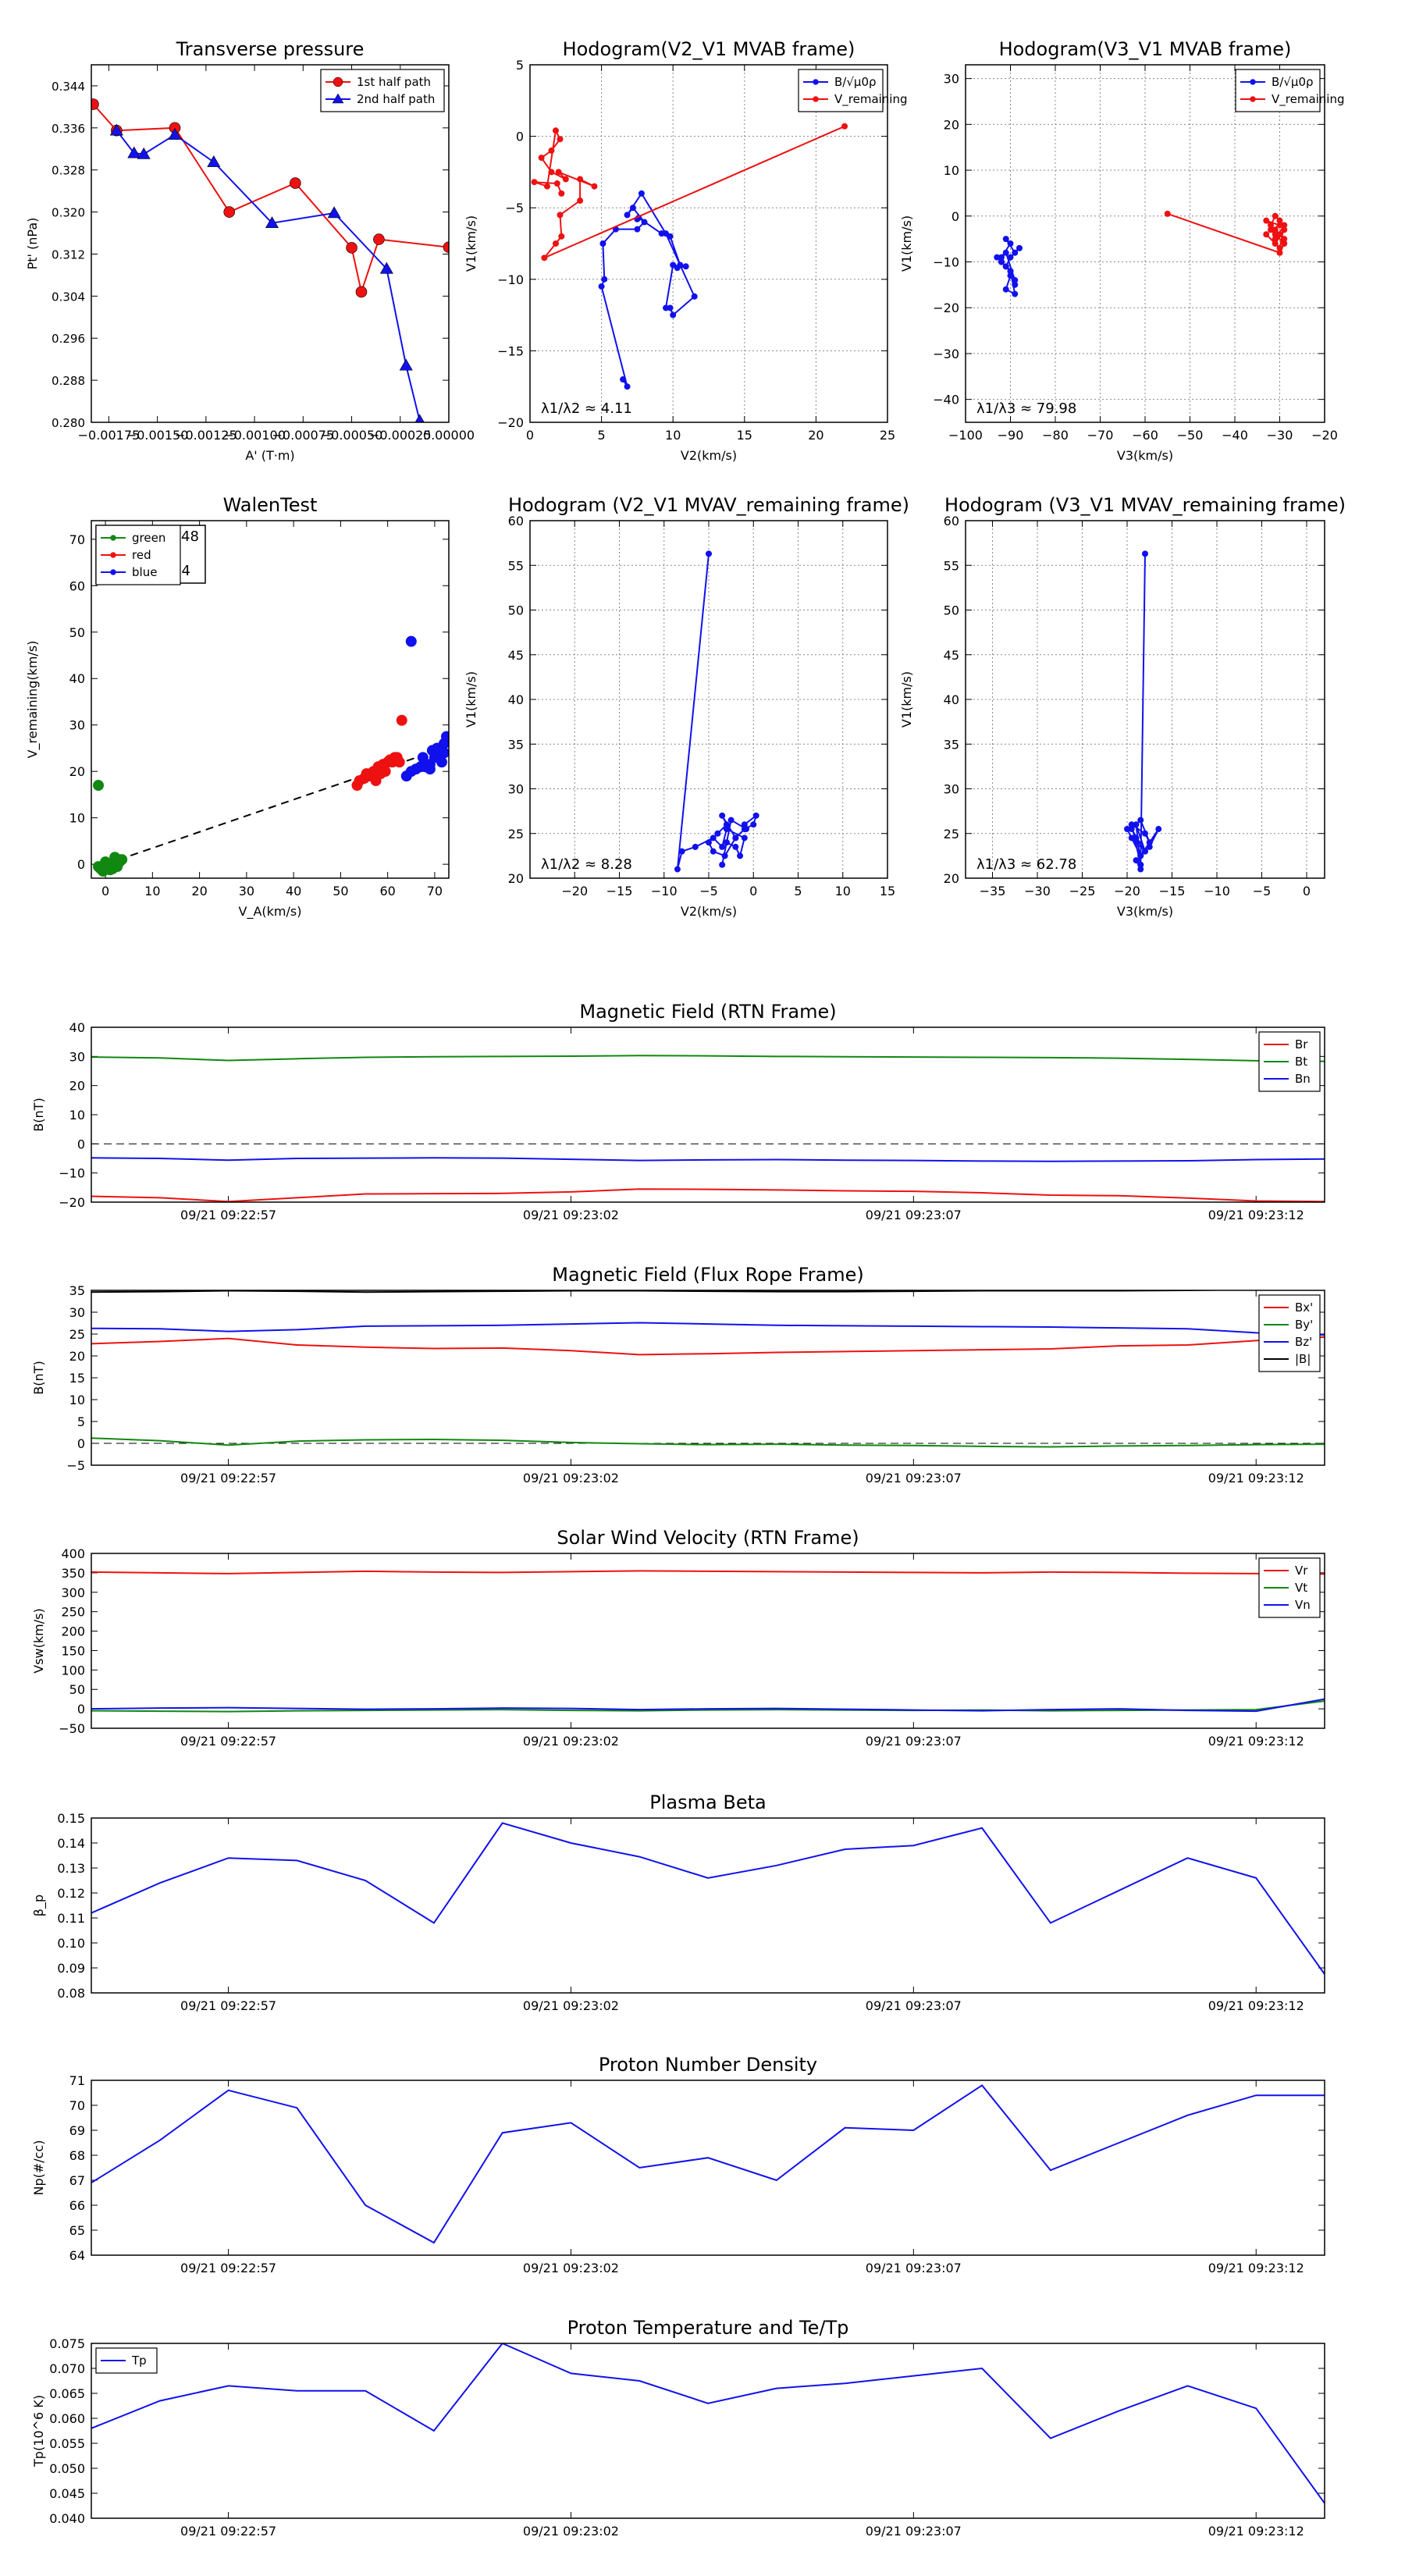  What do you see at coordinates (269, 276) in the screenshot?
I see `series-line-2nd-half-path` at bounding box center [269, 276].